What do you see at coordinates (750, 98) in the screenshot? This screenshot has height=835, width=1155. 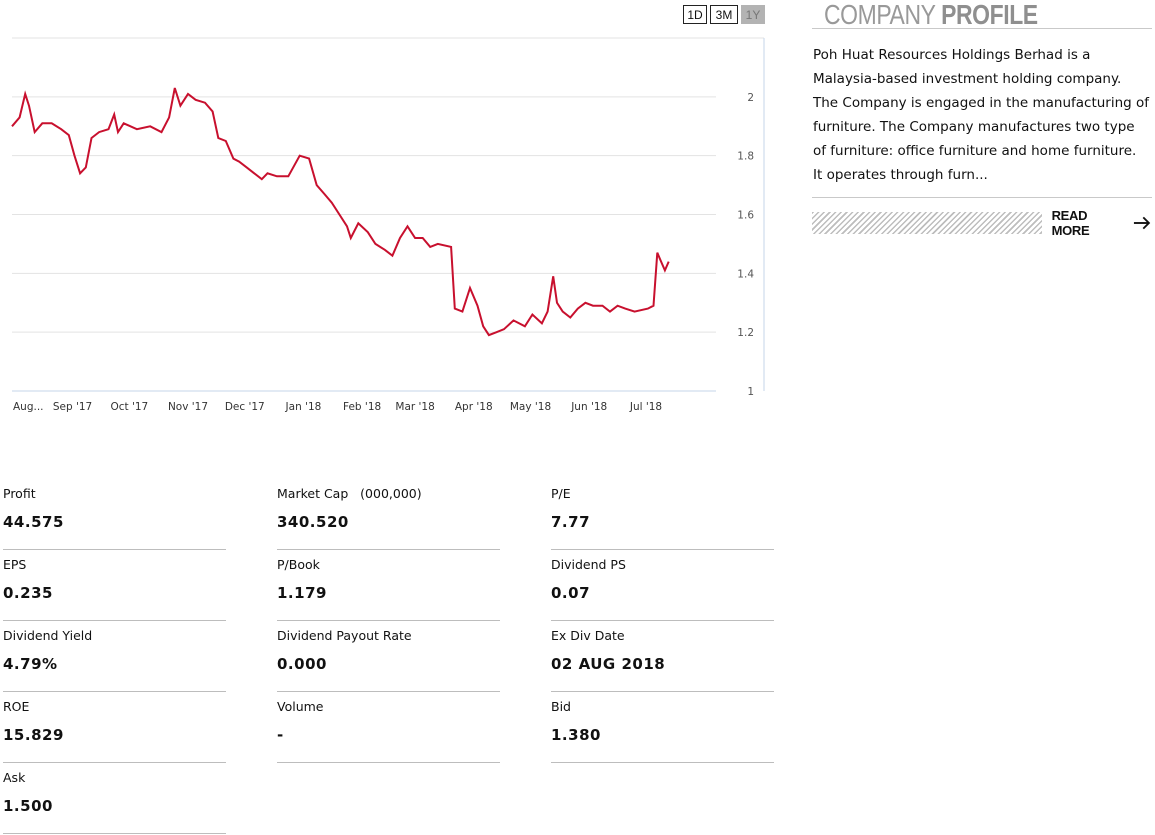 I see `chart-y-tick-label: 2` at bounding box center [750, 98].